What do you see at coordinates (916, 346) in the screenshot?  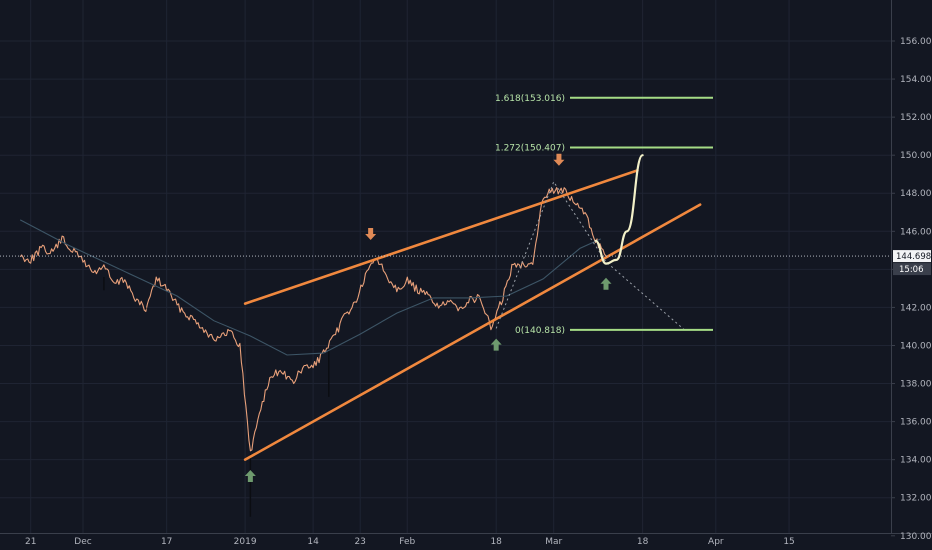 I see `y-tick-label: 140.000` at bounding box center [916, 346].